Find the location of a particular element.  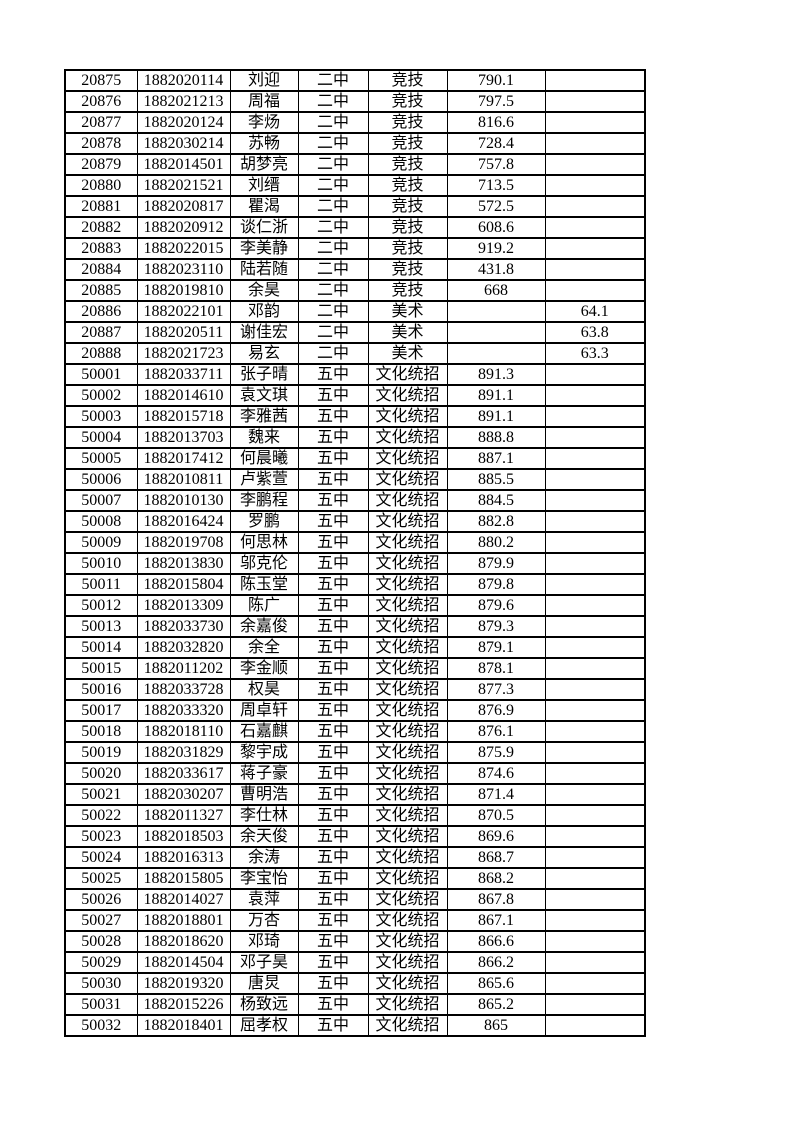

cell-seq: 20882 is located at coordinates (101, 227).